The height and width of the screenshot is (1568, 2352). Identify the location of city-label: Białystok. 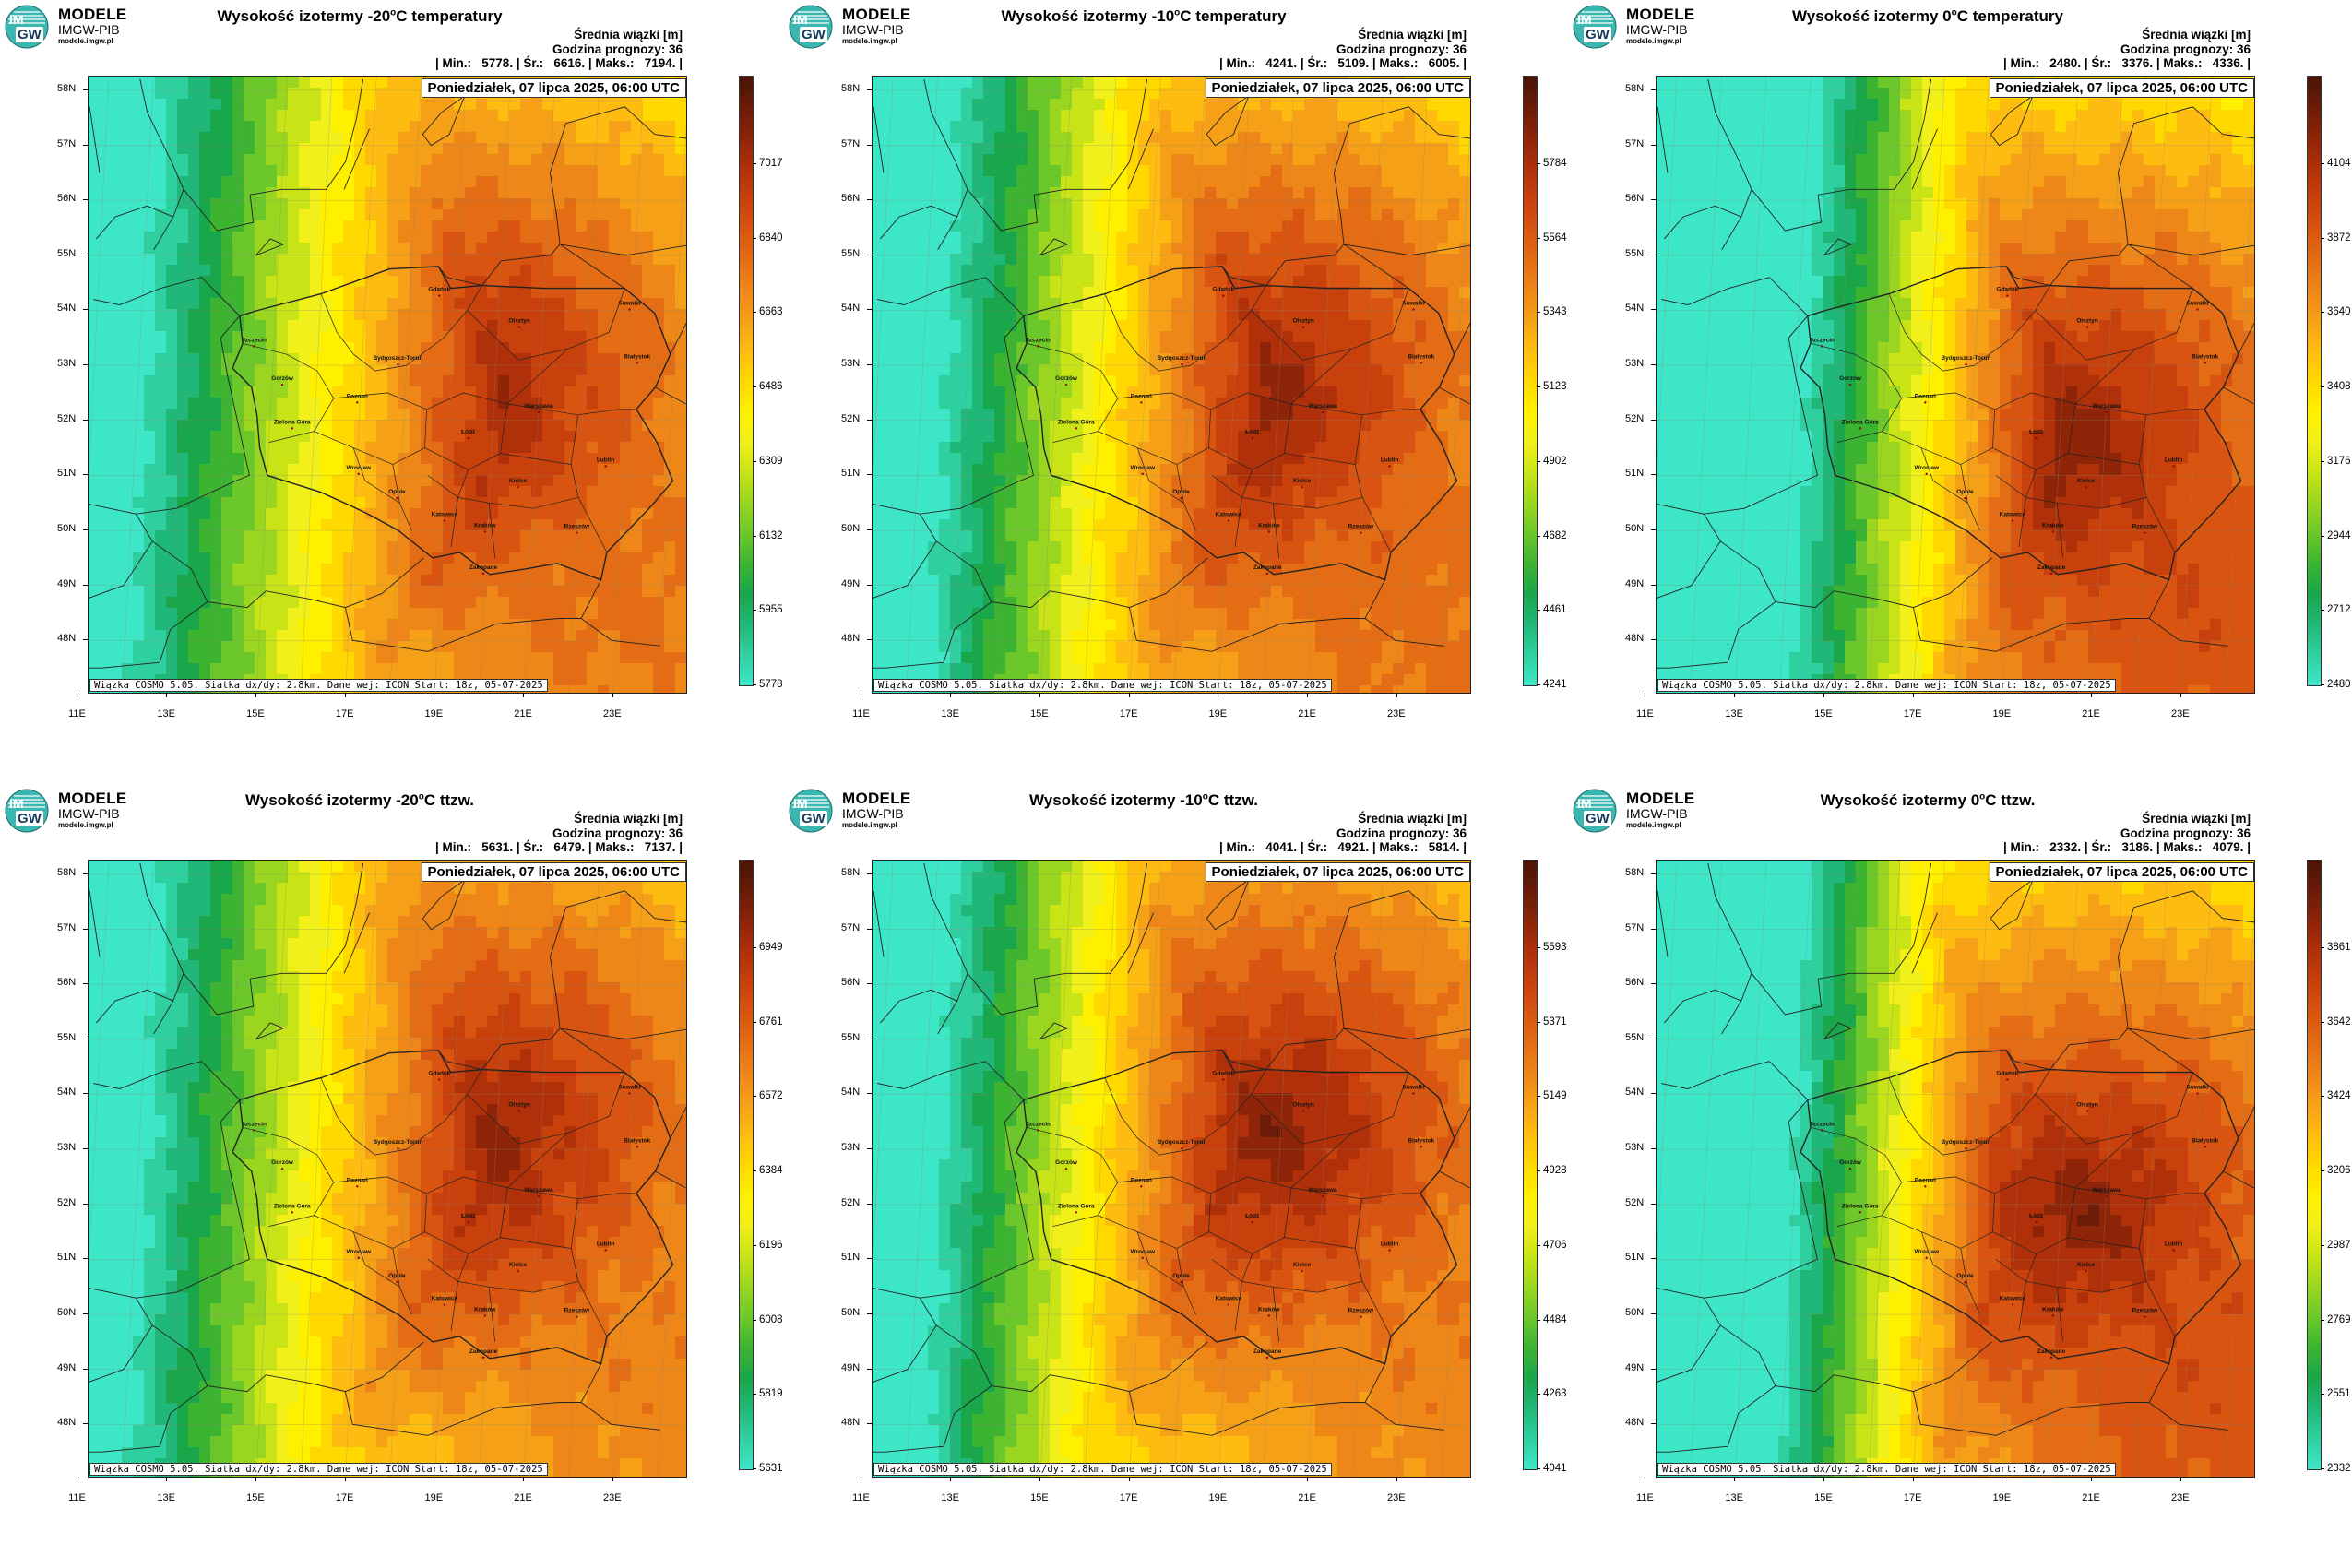
(2205, 1140).